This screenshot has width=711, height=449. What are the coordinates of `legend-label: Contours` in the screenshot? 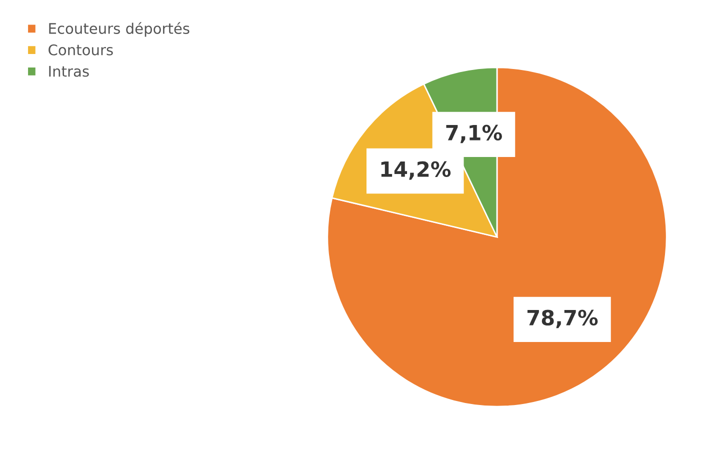 It's located at (80, 50).